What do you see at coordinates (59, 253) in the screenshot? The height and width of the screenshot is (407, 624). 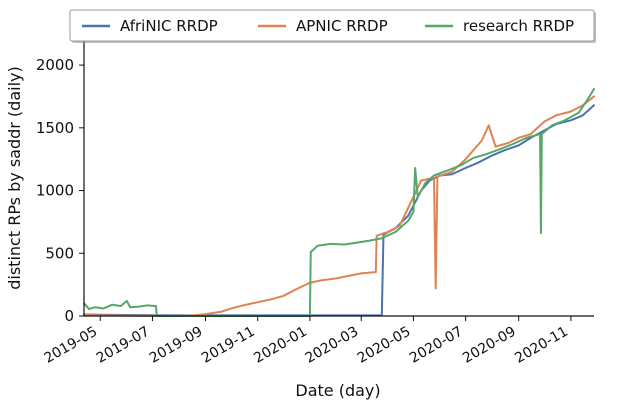 I see `y-tick-label-1: 500` at bounding box center [59, 253].